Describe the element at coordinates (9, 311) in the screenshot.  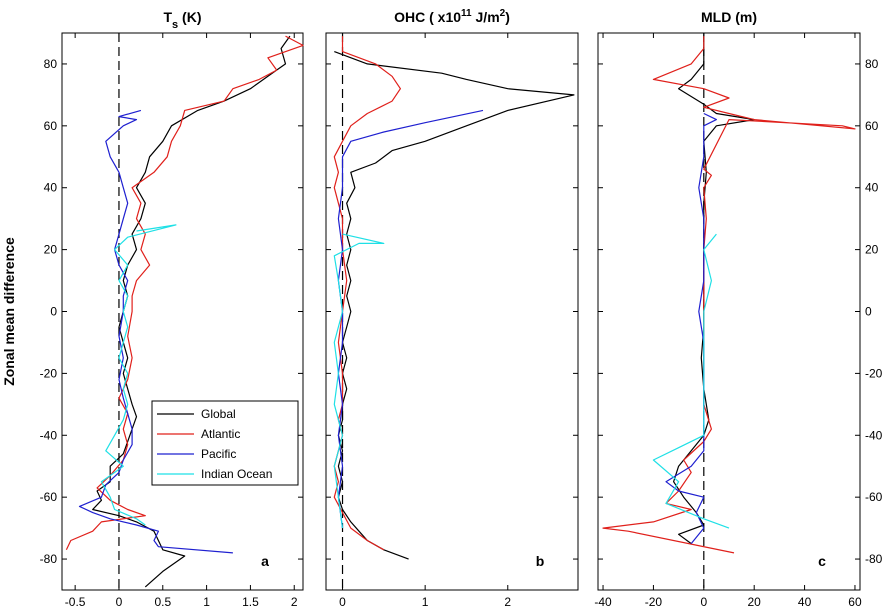
I see `y-axis-label: Zonal mean difference` at that location.